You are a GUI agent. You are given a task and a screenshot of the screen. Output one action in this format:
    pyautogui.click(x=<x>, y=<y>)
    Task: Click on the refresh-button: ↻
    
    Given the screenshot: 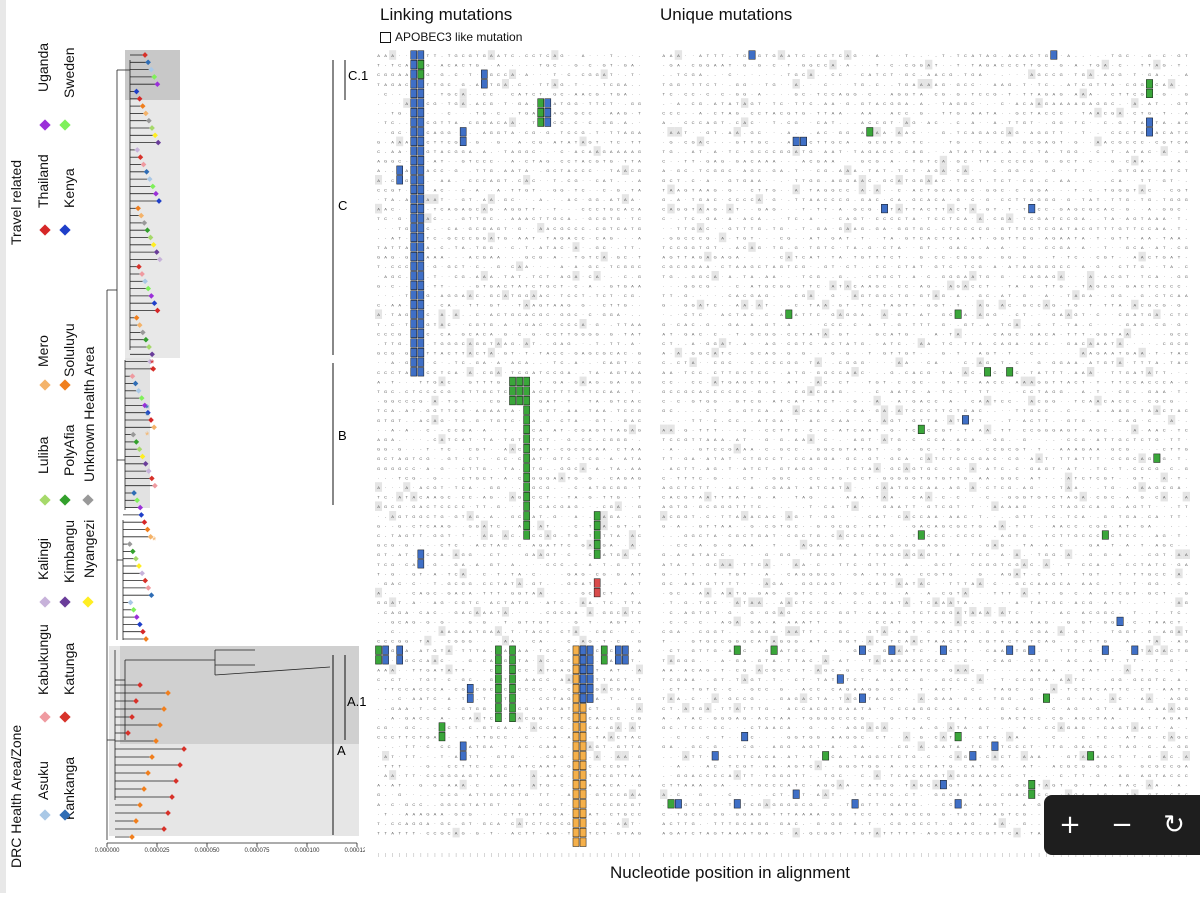 What is the action you would take?
    pyautogui.click(x=1174, y=825)
    